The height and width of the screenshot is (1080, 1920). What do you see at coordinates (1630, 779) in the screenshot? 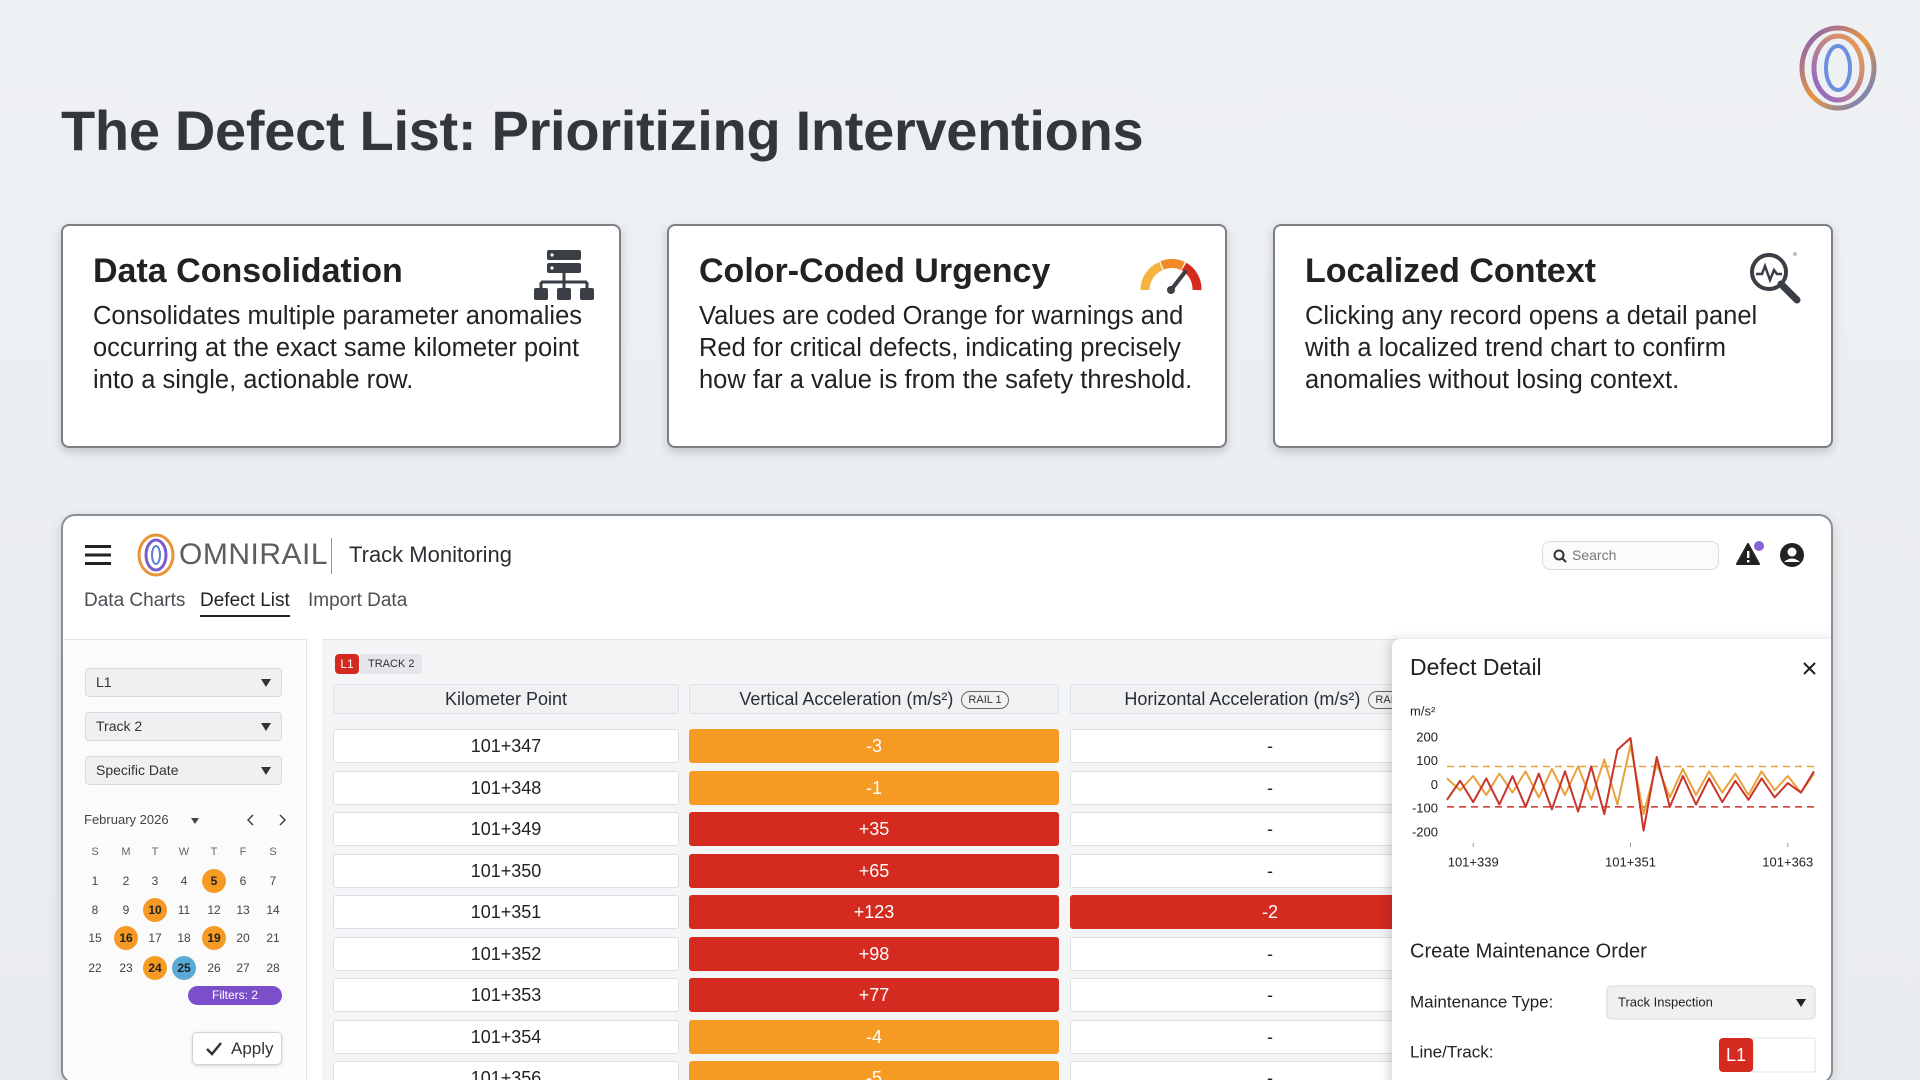
I see `trend-line` at bounding box center [1630, 779].